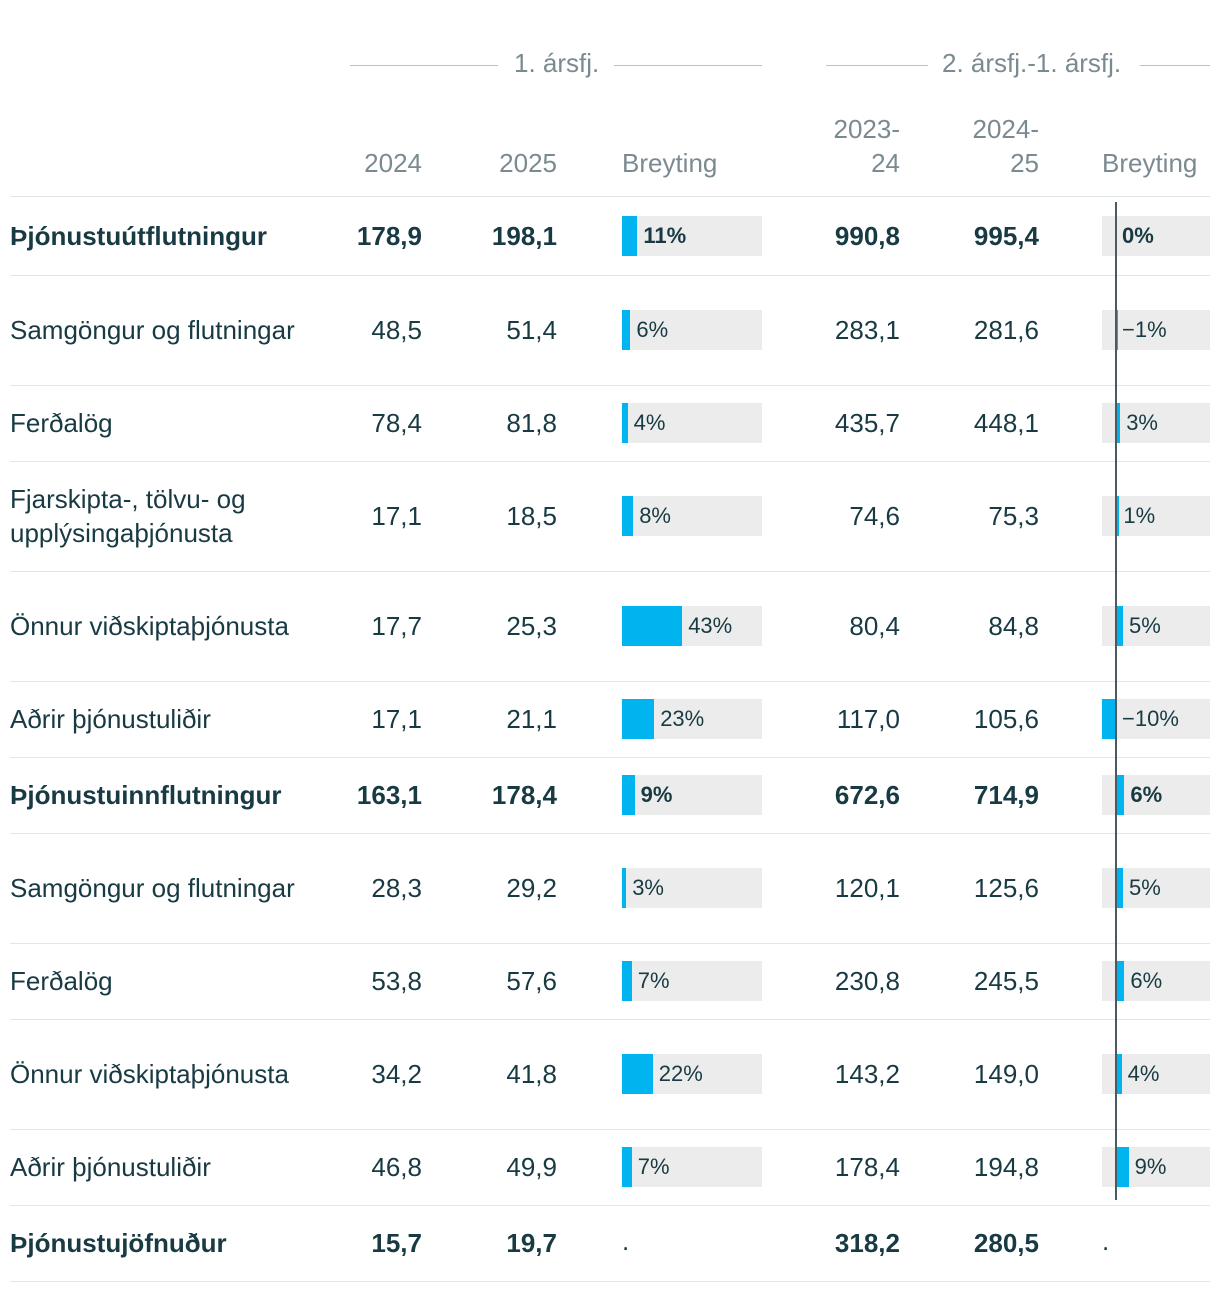 Image resolution: width=1220 pixels, height=1292 pixels. I want to click on cell-2025: 18,5, so click(531, 516).